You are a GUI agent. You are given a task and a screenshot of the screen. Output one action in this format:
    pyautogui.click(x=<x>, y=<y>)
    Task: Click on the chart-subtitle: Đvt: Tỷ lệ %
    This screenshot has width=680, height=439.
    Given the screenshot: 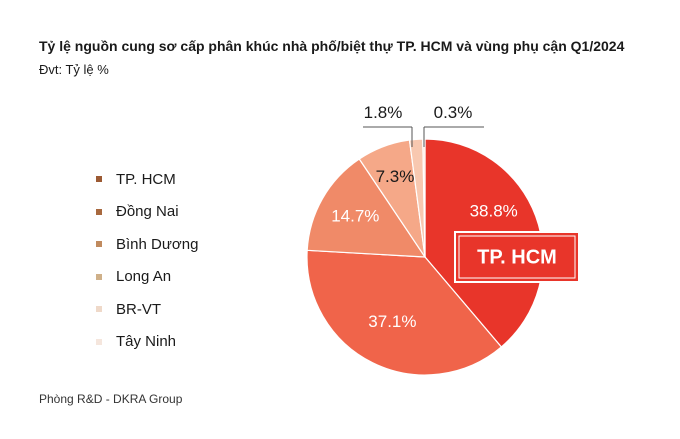 What is the action you would take?
    pyautogui.click(x=74, y=69)
    